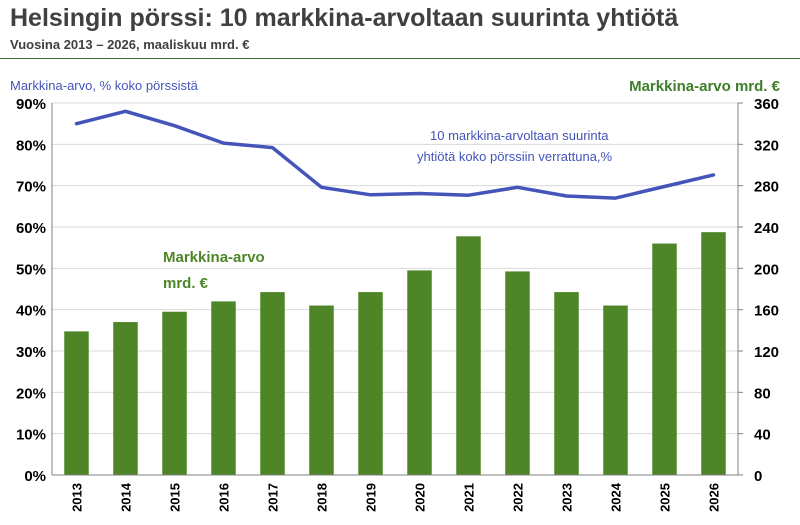 The height and width of the screenshot is (525, 800). Describe the element at coordinates (469, 497) in the screenshot. I see `x-tick-label: 2021` at that location.